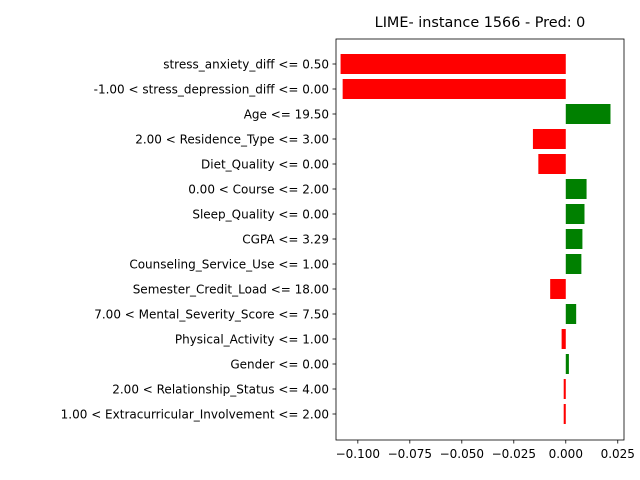  Describe the element at coordinates (462, 454) in the screenshot. I see `x-tick-label-2: −0.050` at that location.